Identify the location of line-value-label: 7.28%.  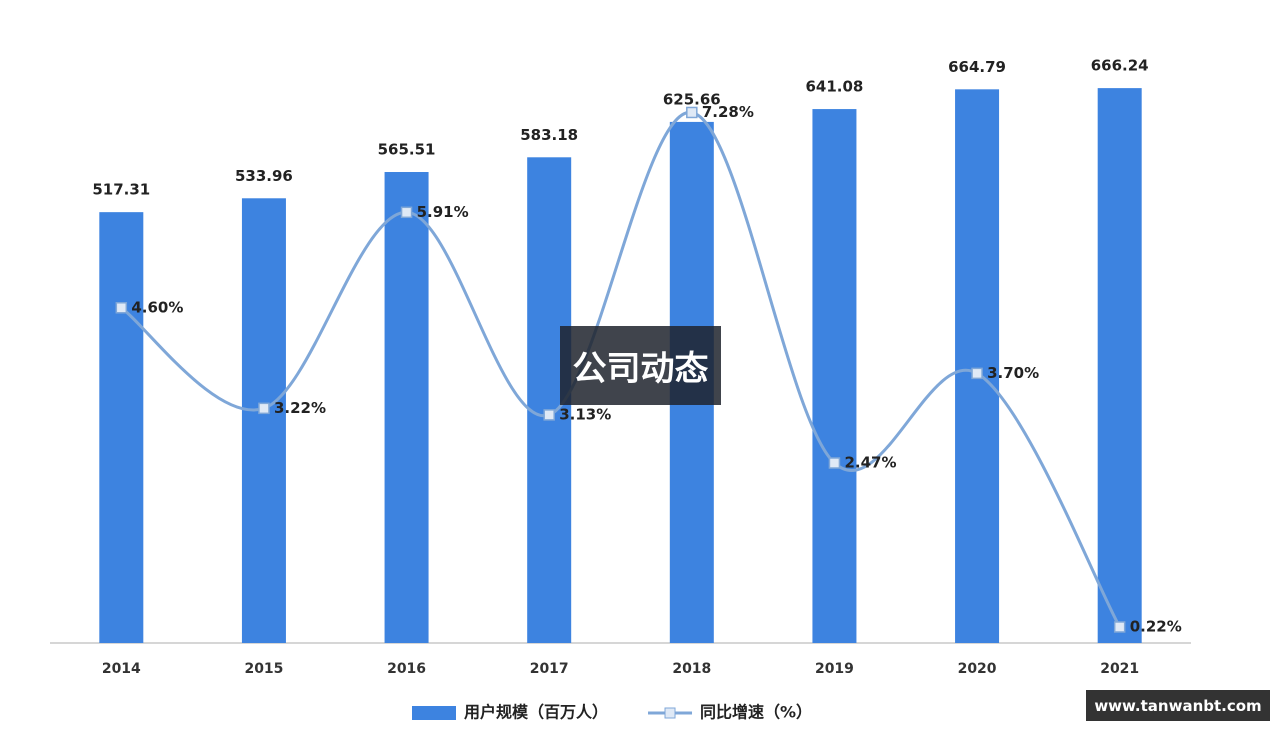
(728, 112).